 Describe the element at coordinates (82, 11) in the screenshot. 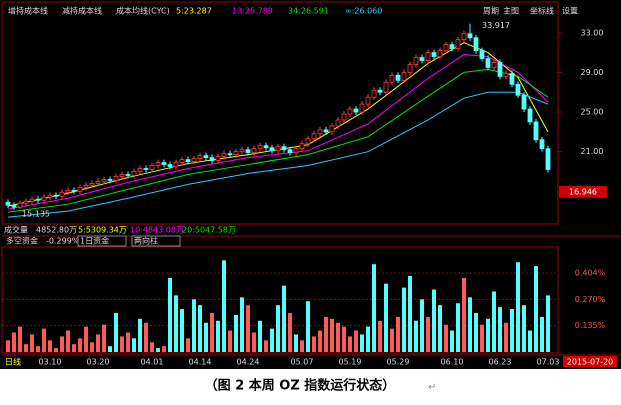

I see `indicator-label: 减持成本线` at that location.